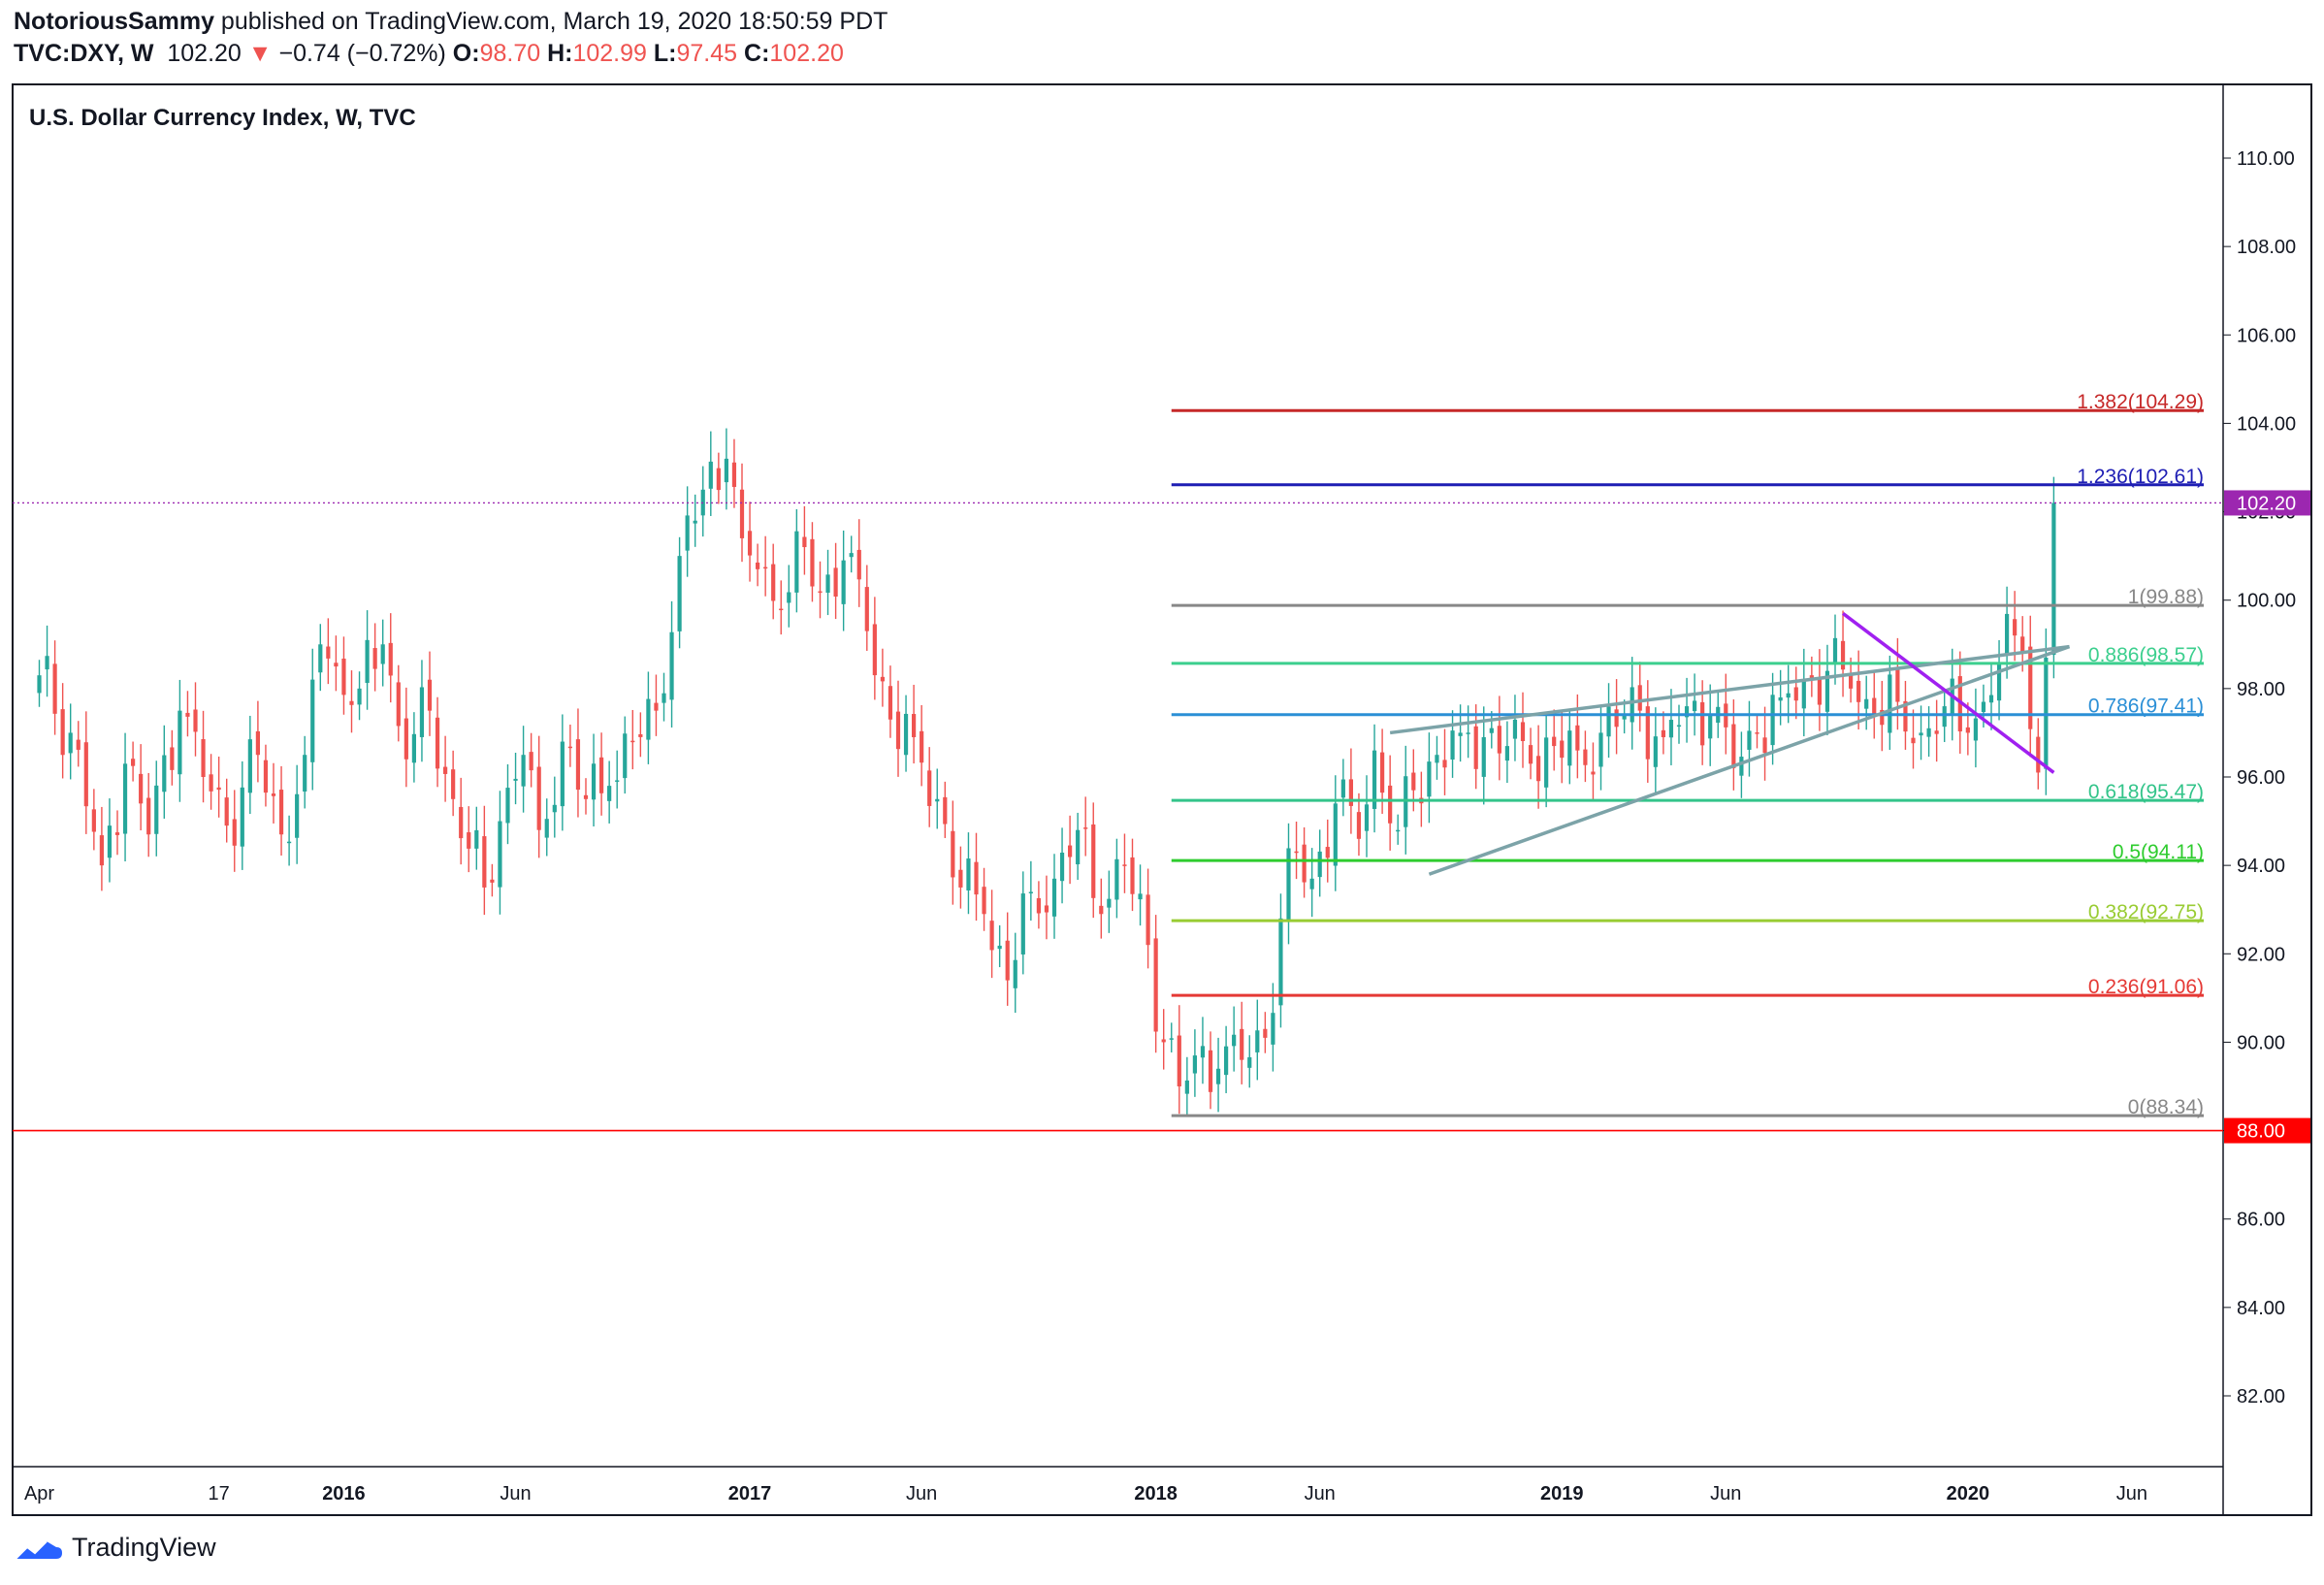  Describe the element at coordinates (609, 53) in the screenshot. I see `high-value: 102.99` at that location.